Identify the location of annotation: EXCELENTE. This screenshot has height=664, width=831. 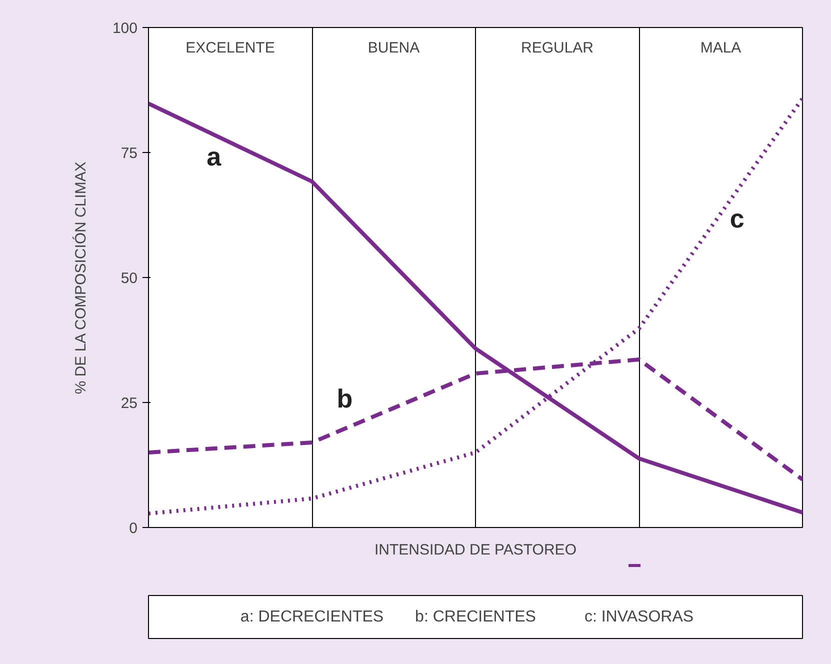
(230, 48).